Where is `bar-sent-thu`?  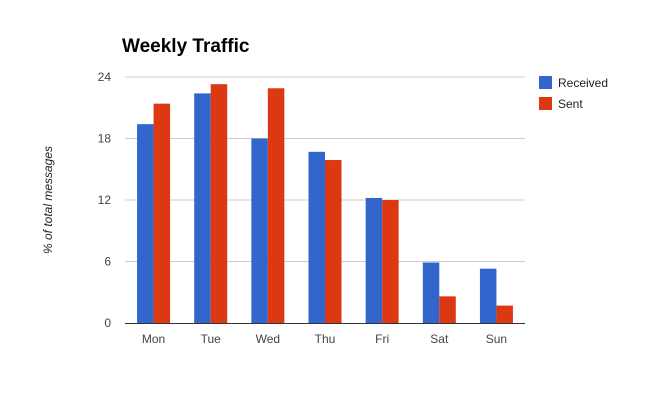
bar-sent-thu is located at coordinates (333, 241).